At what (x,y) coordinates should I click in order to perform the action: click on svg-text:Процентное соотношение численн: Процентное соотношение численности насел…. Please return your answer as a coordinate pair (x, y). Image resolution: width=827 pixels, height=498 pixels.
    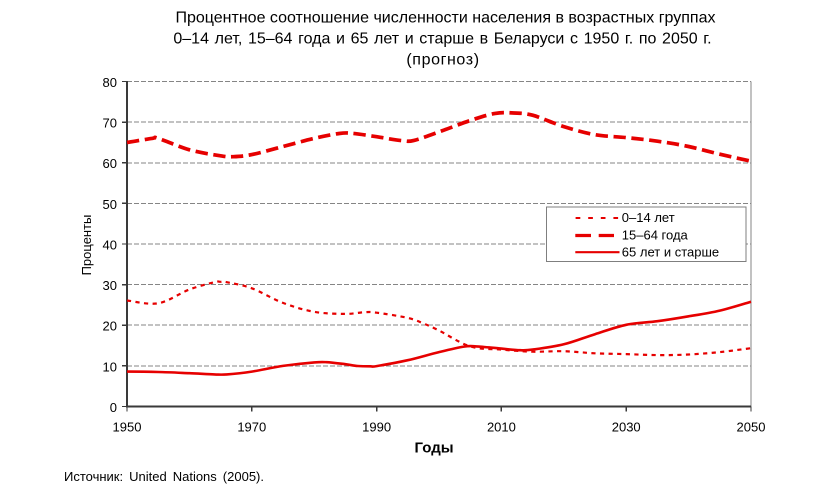
    Looking at the image, I should click on (446, 18).